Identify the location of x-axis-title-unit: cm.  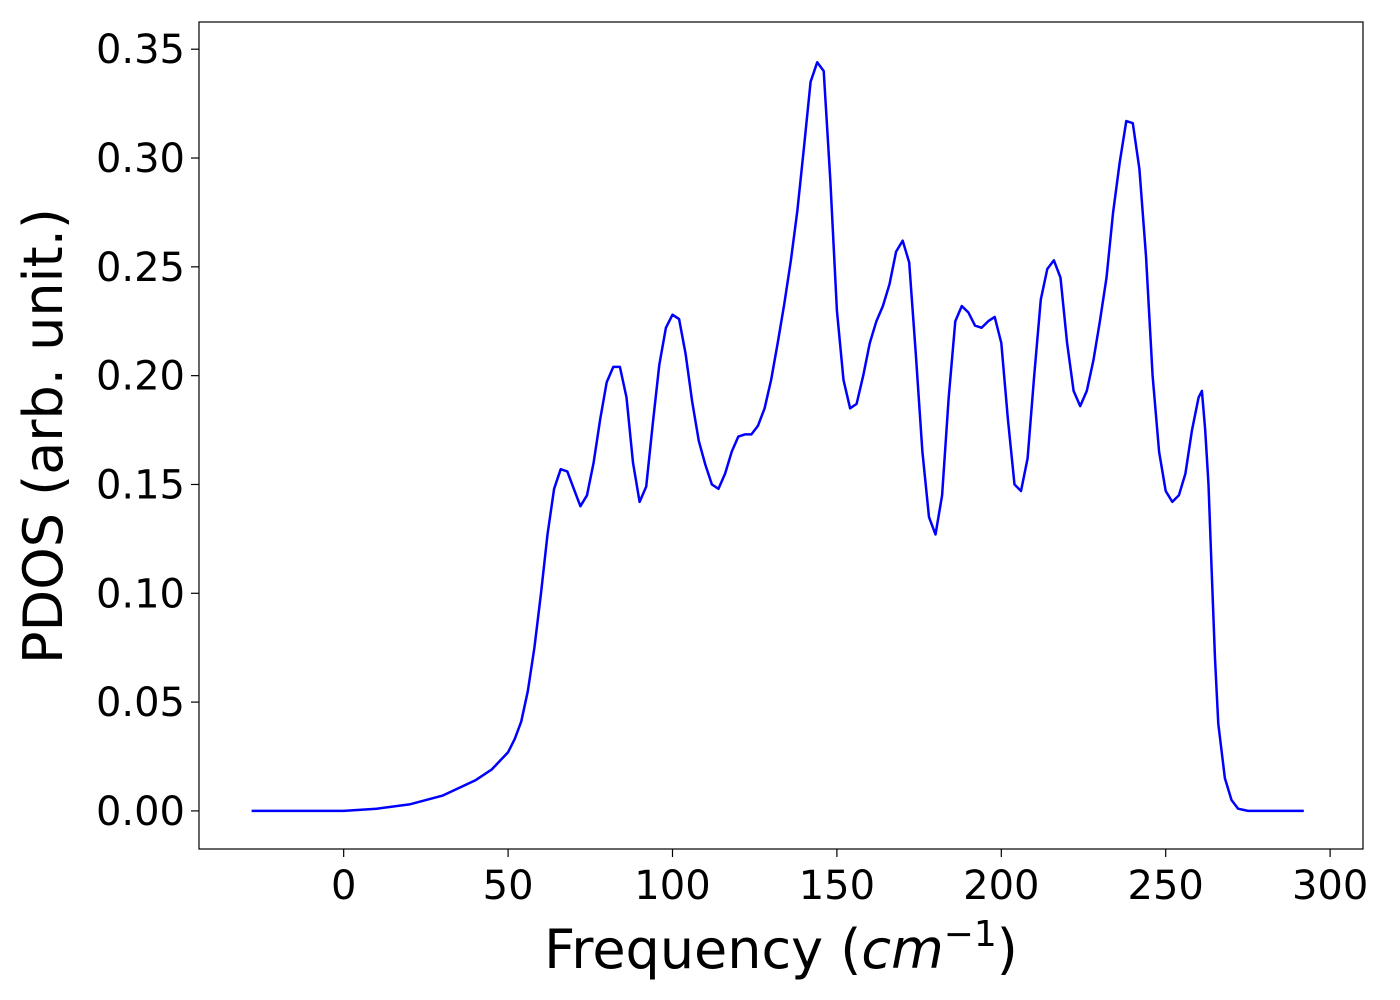
(902, 949).